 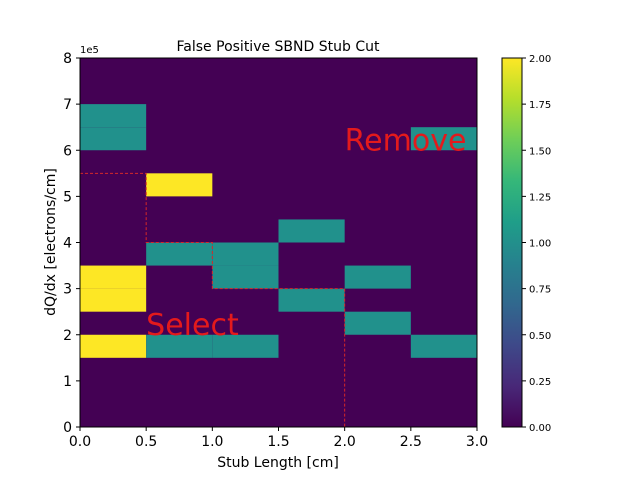 I want to click on y-tick-label: 3, so click(x=67, y=290).